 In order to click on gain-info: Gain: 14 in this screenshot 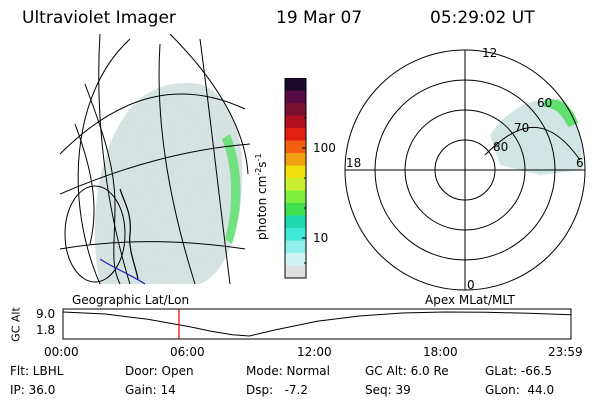, I will do `click(150, 390)`.